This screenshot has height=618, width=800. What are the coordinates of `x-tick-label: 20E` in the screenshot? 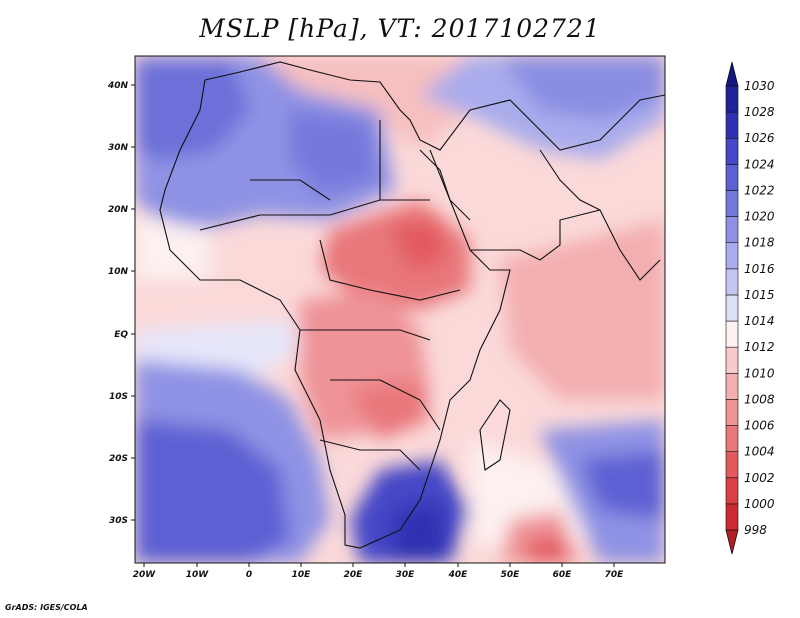 It's located at (354, 575).